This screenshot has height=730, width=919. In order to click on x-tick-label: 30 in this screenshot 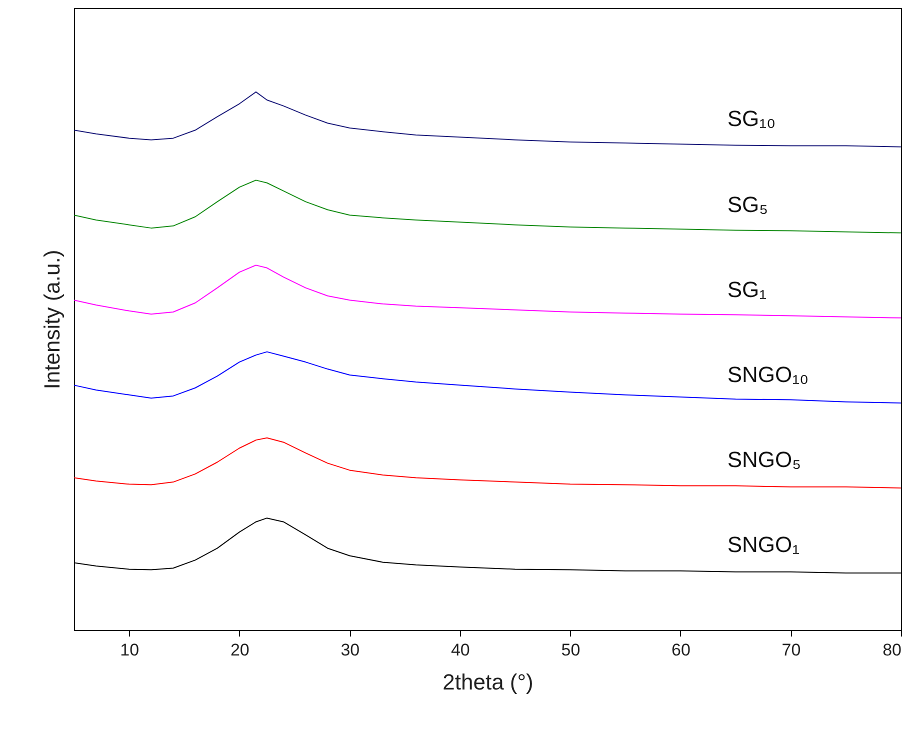, I will do `click(350, 650)`.